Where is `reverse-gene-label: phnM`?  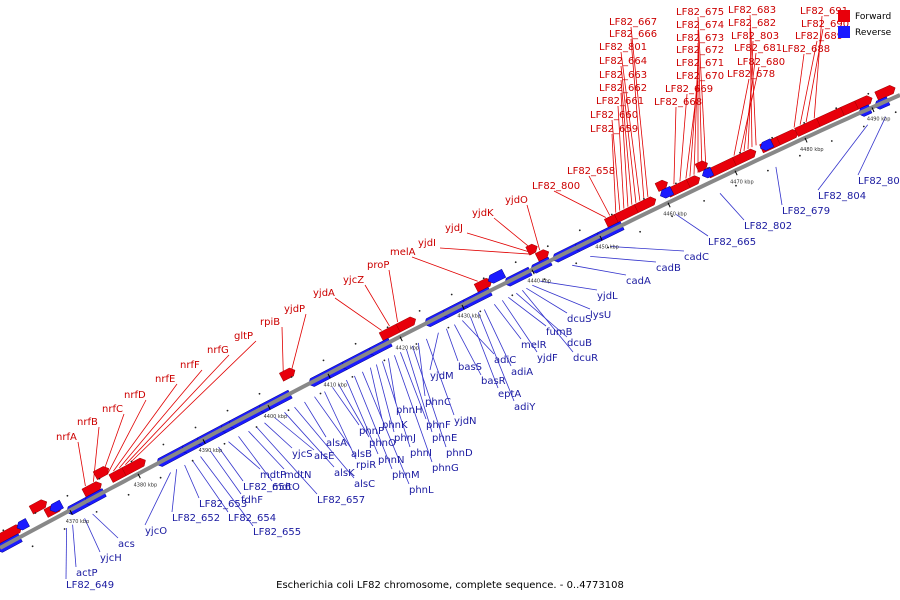 reverse-gene-label: phnM is located at coordinates (406, 475).